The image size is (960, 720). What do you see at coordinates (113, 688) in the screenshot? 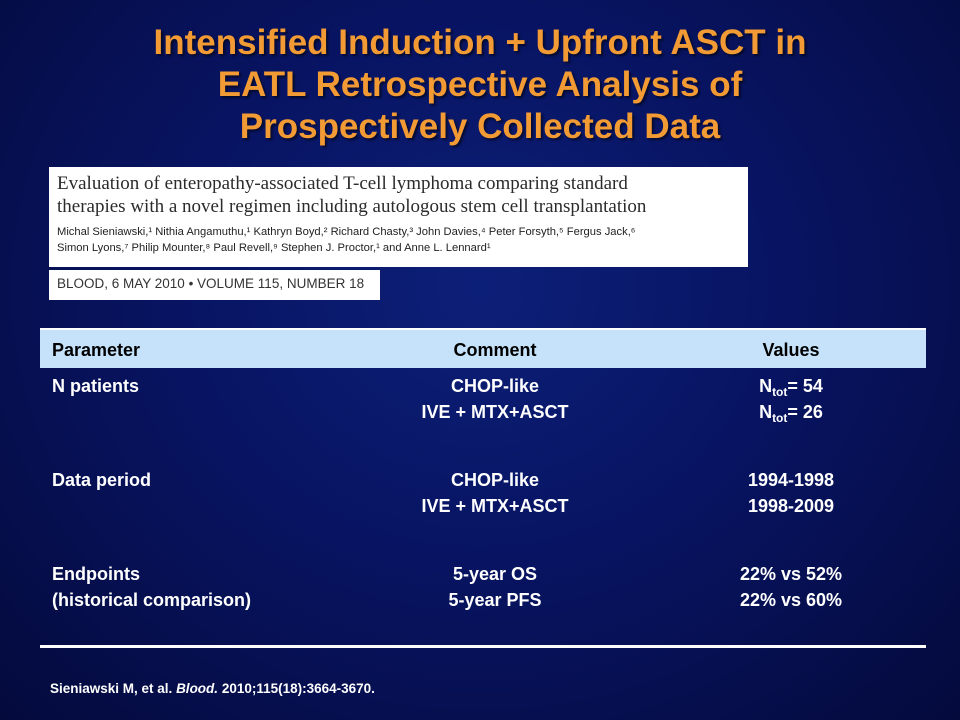
I see `footnote-authors: Sieniawski M, et al.` at bounding box center [113, 688].